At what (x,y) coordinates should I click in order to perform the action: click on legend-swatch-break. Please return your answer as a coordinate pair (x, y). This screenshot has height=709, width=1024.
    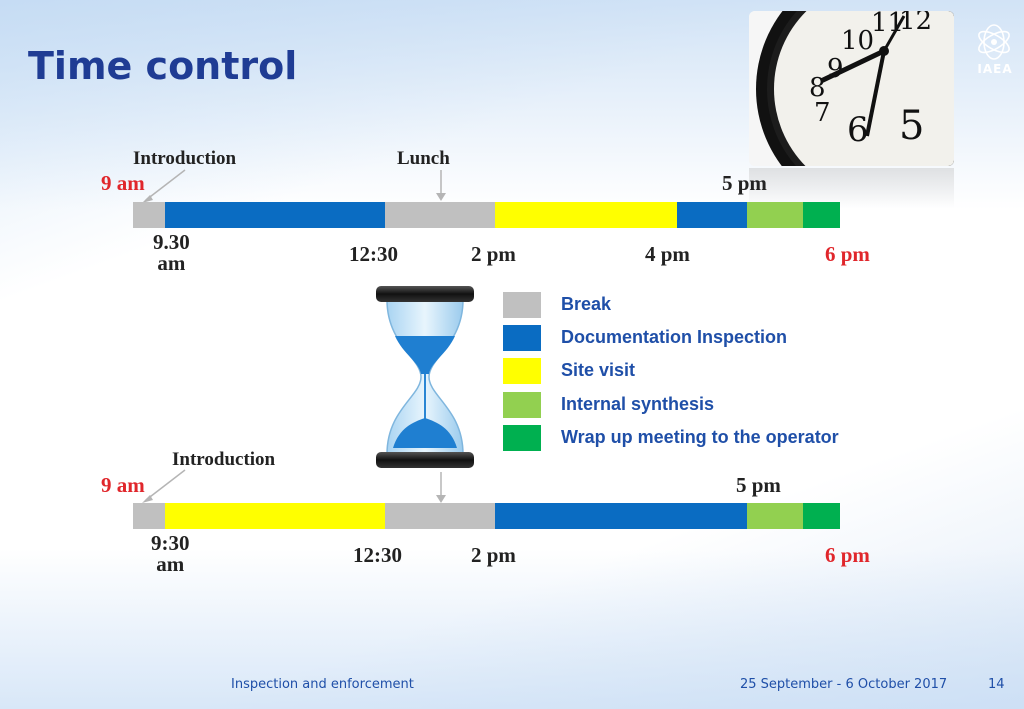
    Looking at the image, I should click on (522, 305).